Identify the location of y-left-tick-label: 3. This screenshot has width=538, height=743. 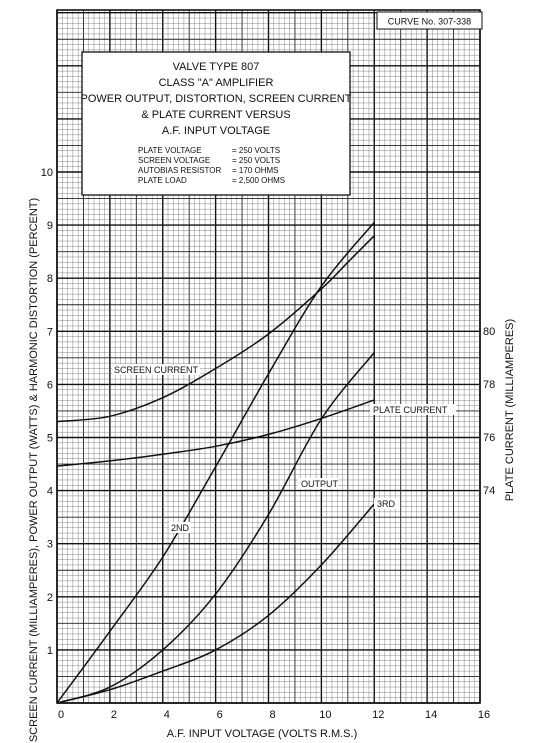
(50, 545).